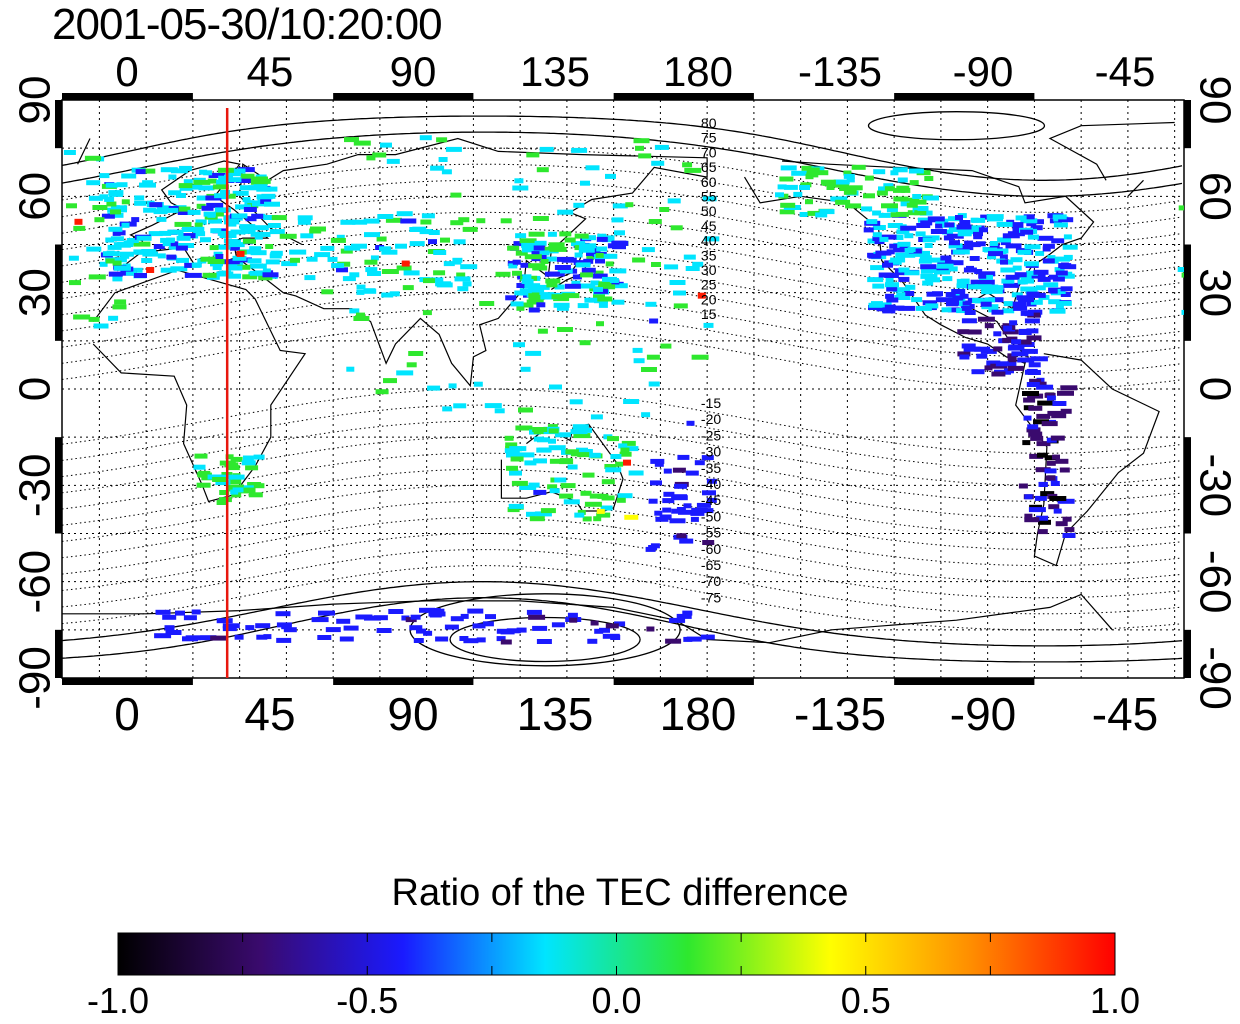  Describe the element at coordinates (616, 954) in the screenshot. I see `colorbar-ticks` at that location.